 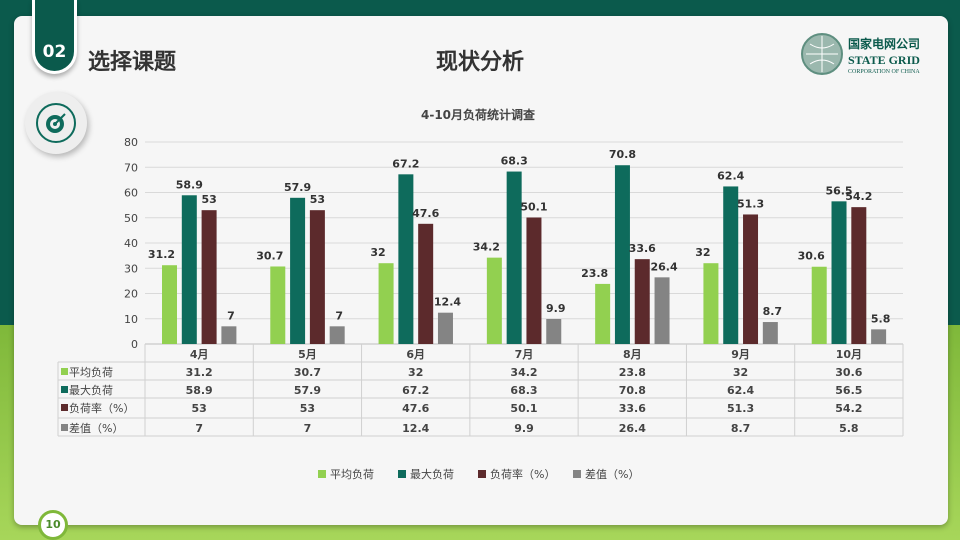 I want to click on category-label: 10月, so click(x=849, y=354).